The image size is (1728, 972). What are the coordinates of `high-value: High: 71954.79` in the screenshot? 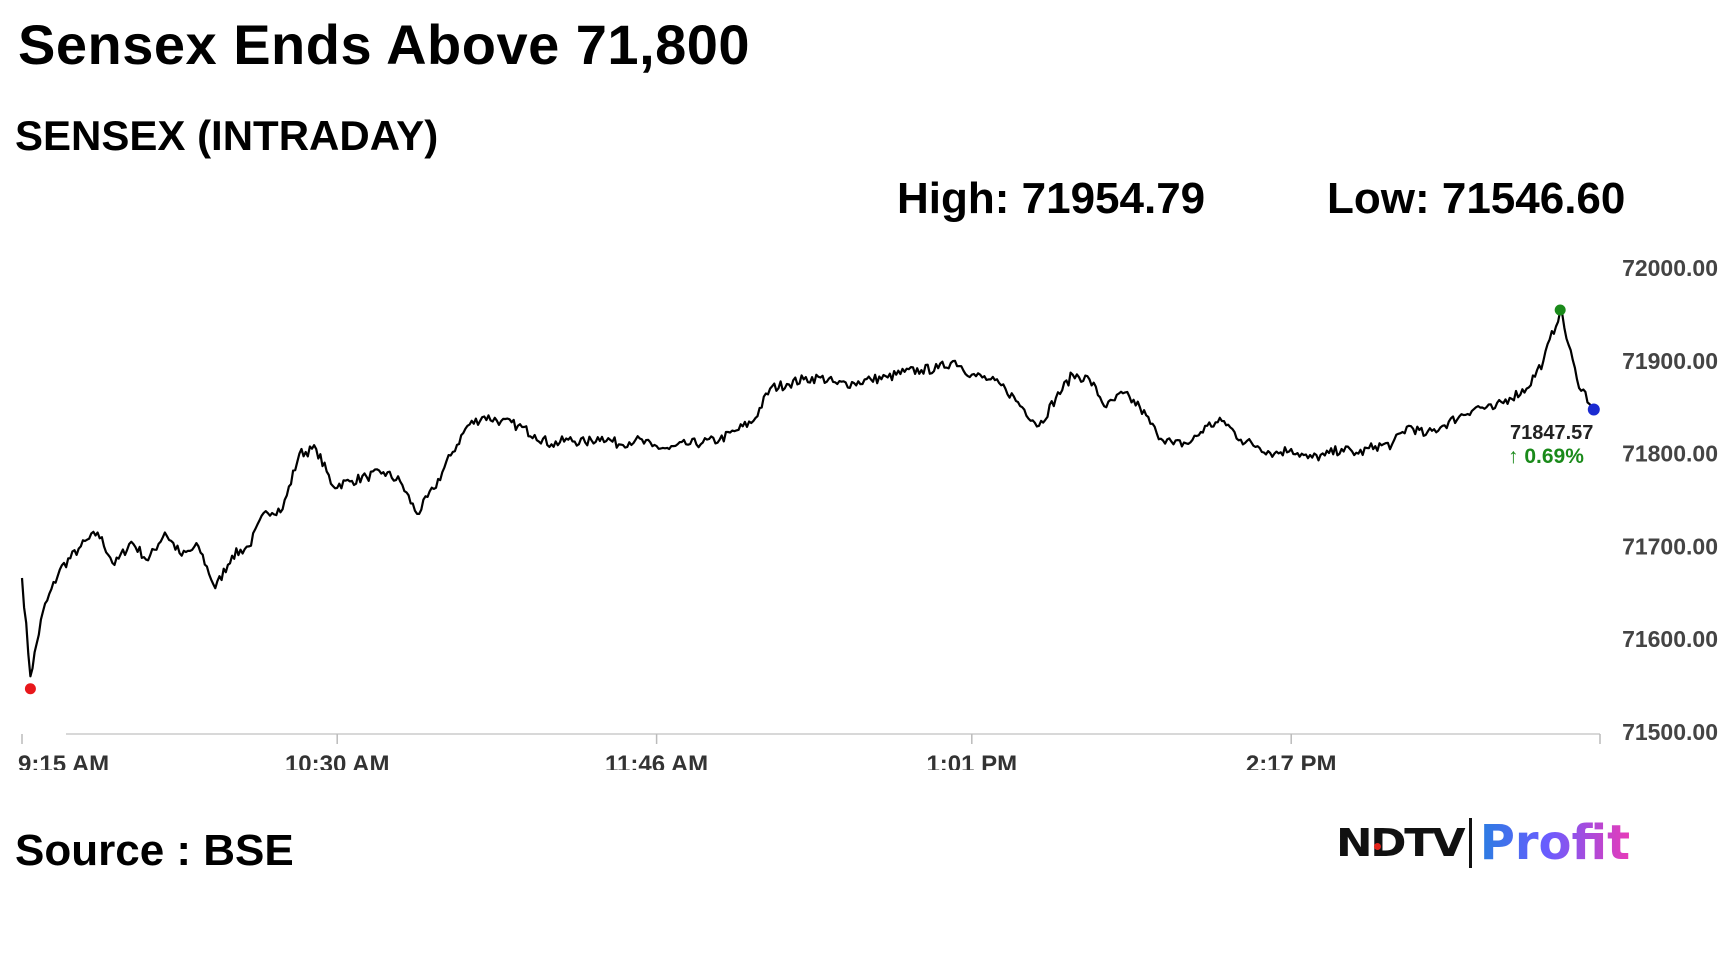 It's located at (1051, 198).